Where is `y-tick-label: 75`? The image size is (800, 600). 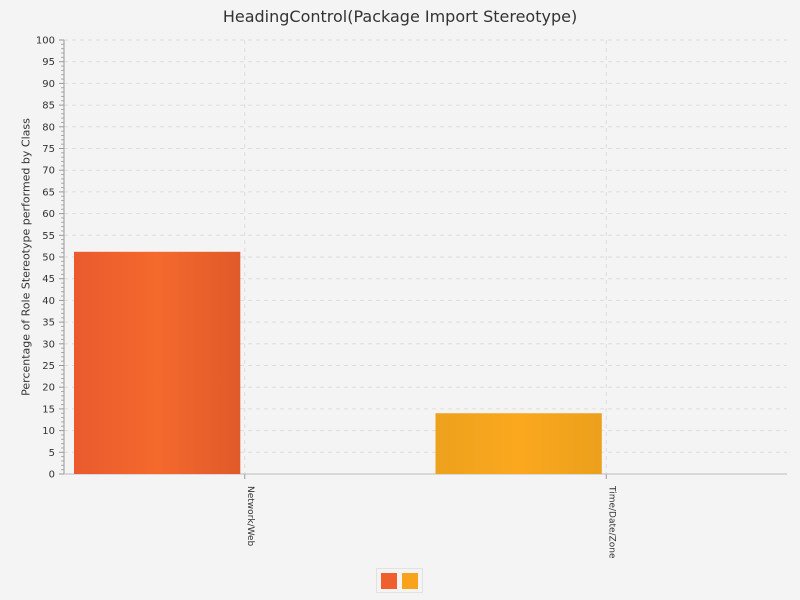 y-tick-label: 75 is located at coordinates (48, 149).